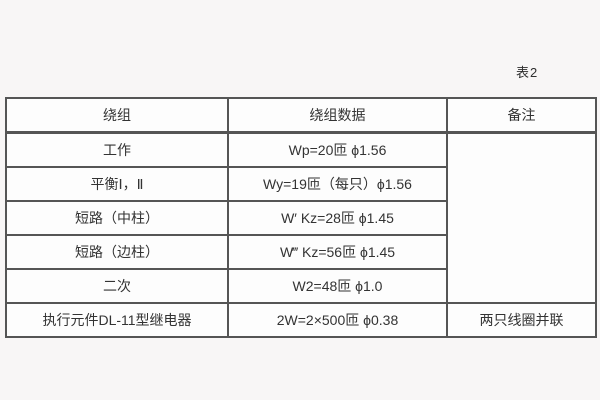 The width and height of the screenshot is (600, 400). What do you see at coordinates (337, 115) in the screenshot?
I see `col-header-winding-data: 绕组数据` at bounding box center [337, 115].